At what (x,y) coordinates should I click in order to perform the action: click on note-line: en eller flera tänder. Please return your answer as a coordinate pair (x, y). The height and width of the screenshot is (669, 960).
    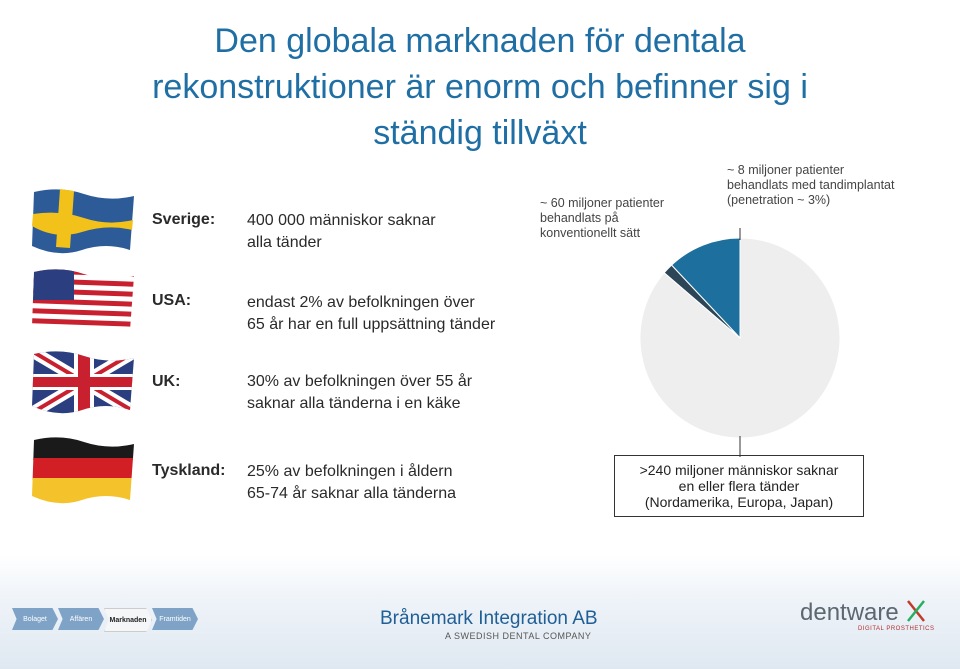
    Looking at the image, I should click on (739, 486).